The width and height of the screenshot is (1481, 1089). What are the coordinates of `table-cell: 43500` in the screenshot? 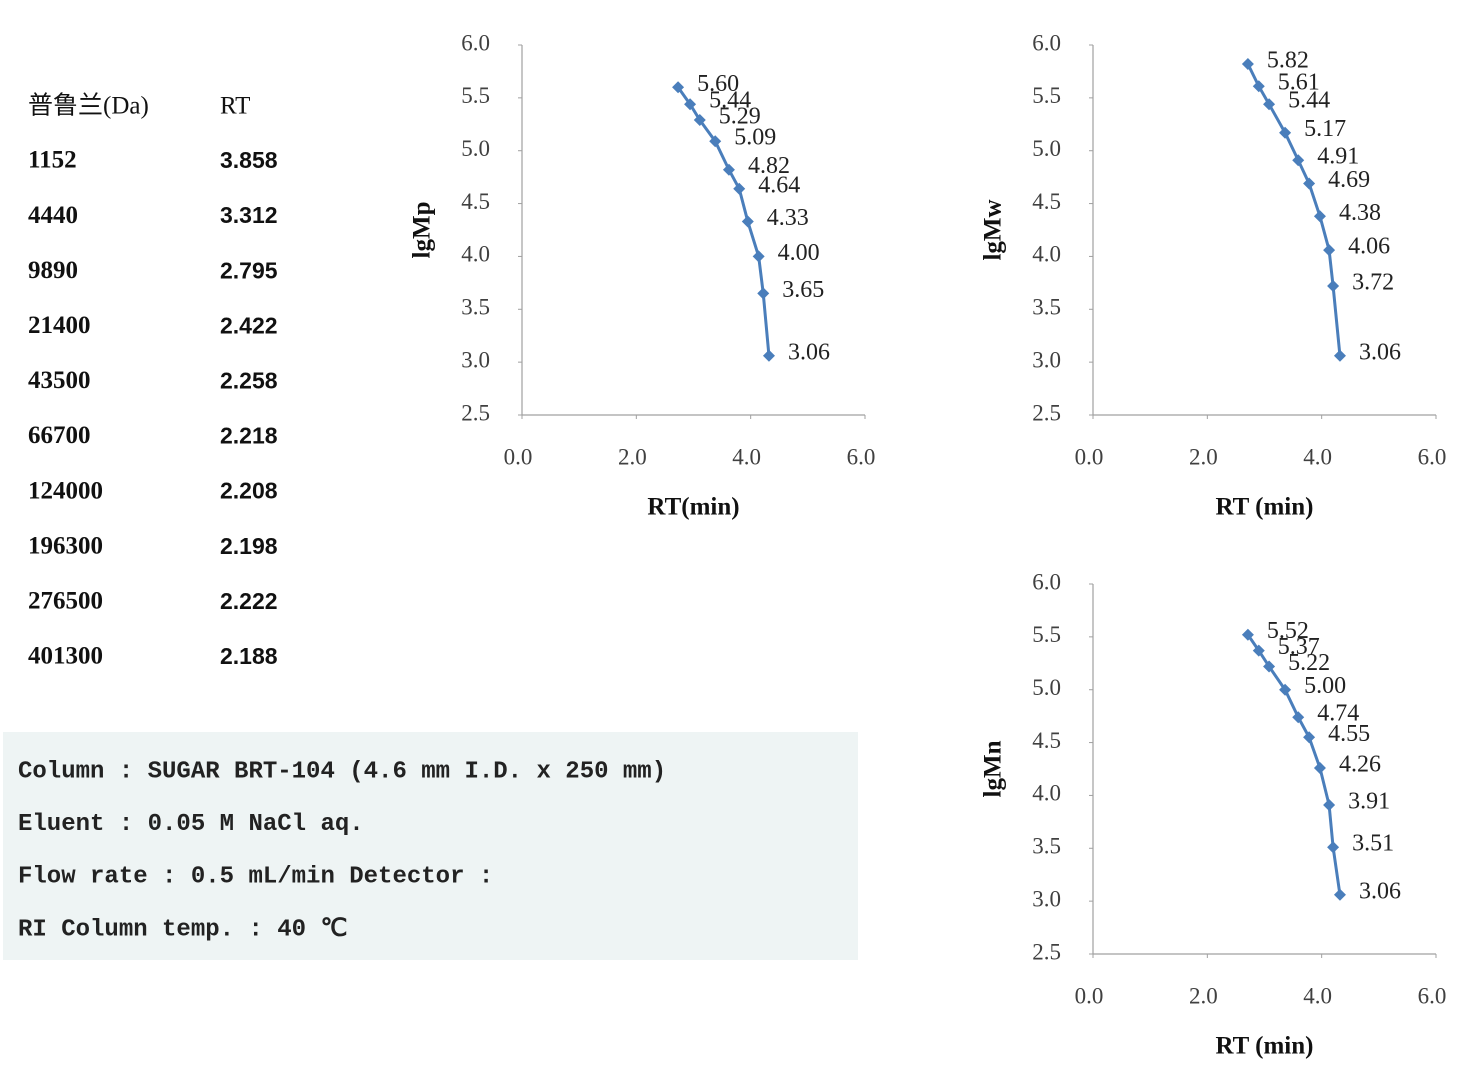 It's located at (59, 380).